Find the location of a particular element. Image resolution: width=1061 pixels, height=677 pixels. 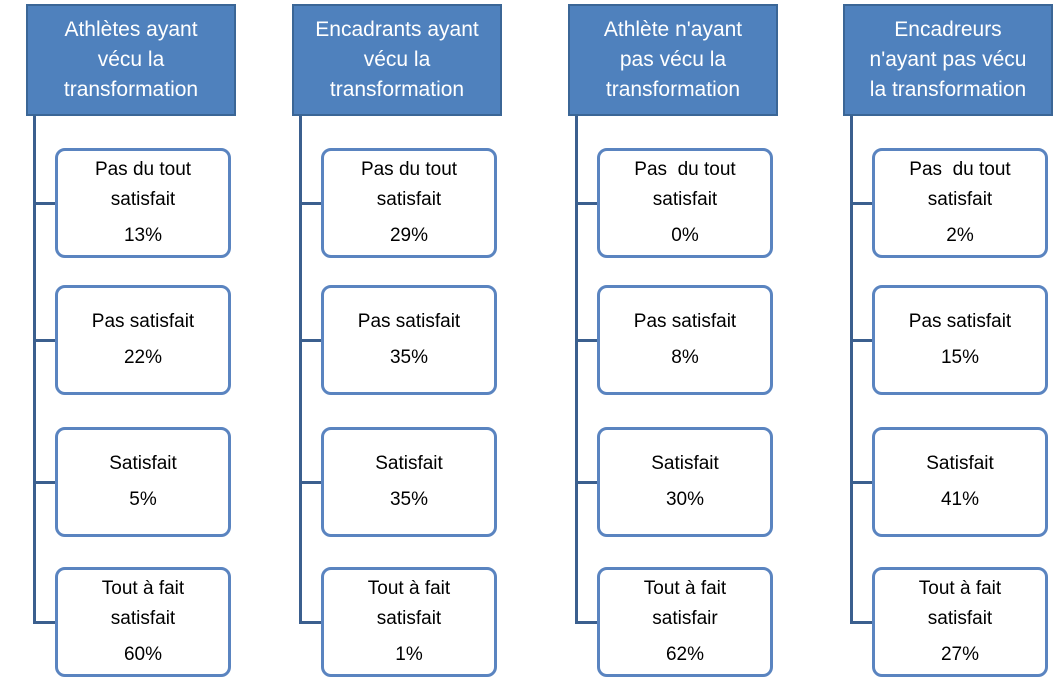

item-box: Pas du tout satisfait 29% is located at coordinates (409, 203).